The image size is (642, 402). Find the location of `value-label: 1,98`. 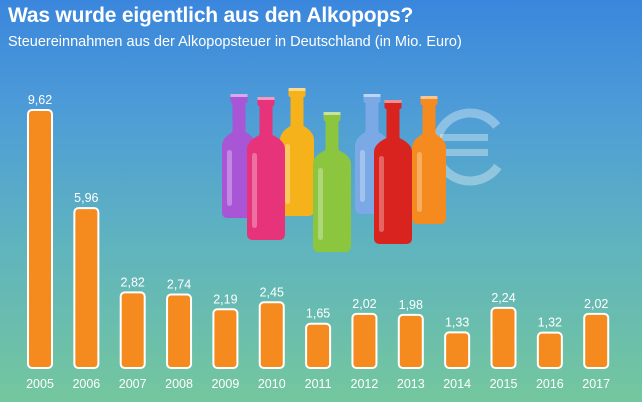

value-label: 1,98 is located at coordinates (411, 305).